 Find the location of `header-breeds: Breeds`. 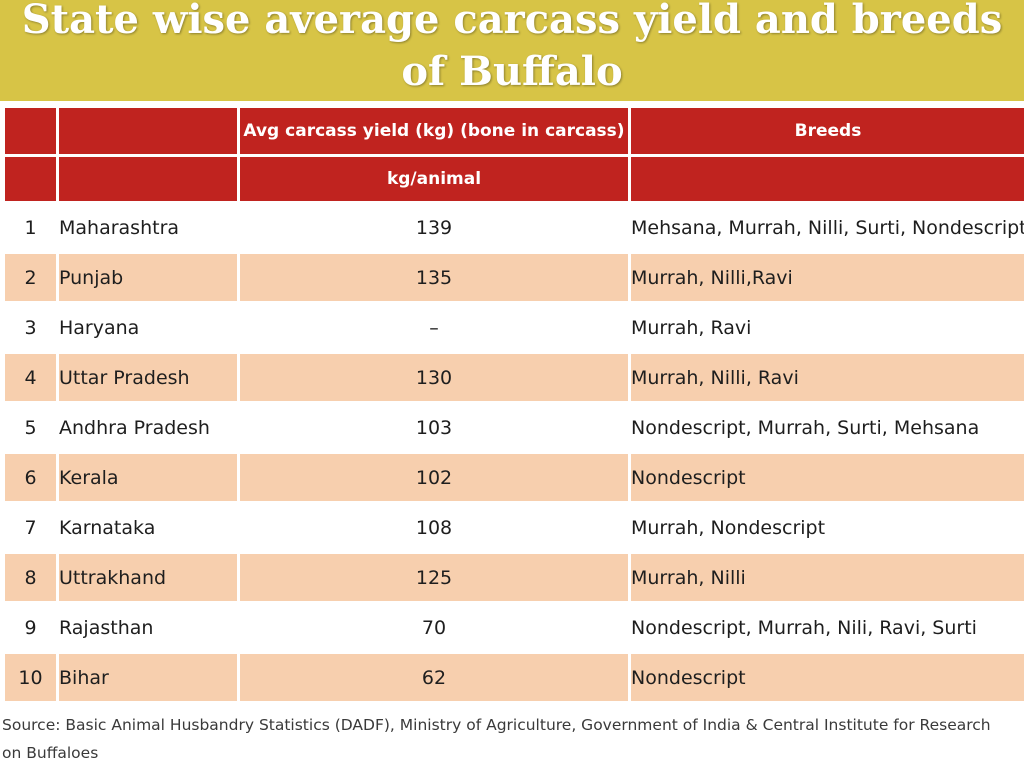

header-breeds: Breeds is located at coordinates (827, 131).